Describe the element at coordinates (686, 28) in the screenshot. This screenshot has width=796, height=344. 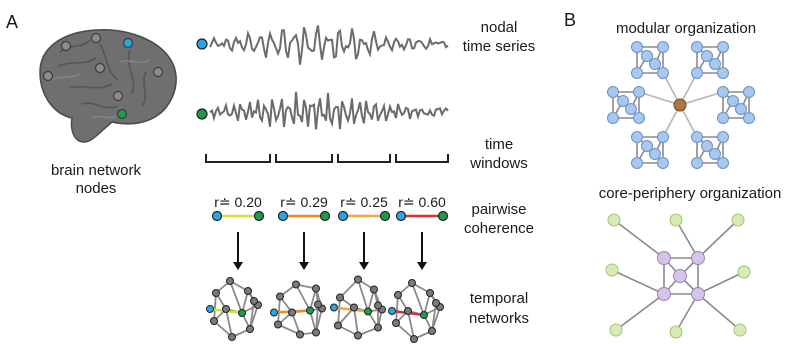
I see `modular-title: modular organization` at that location.